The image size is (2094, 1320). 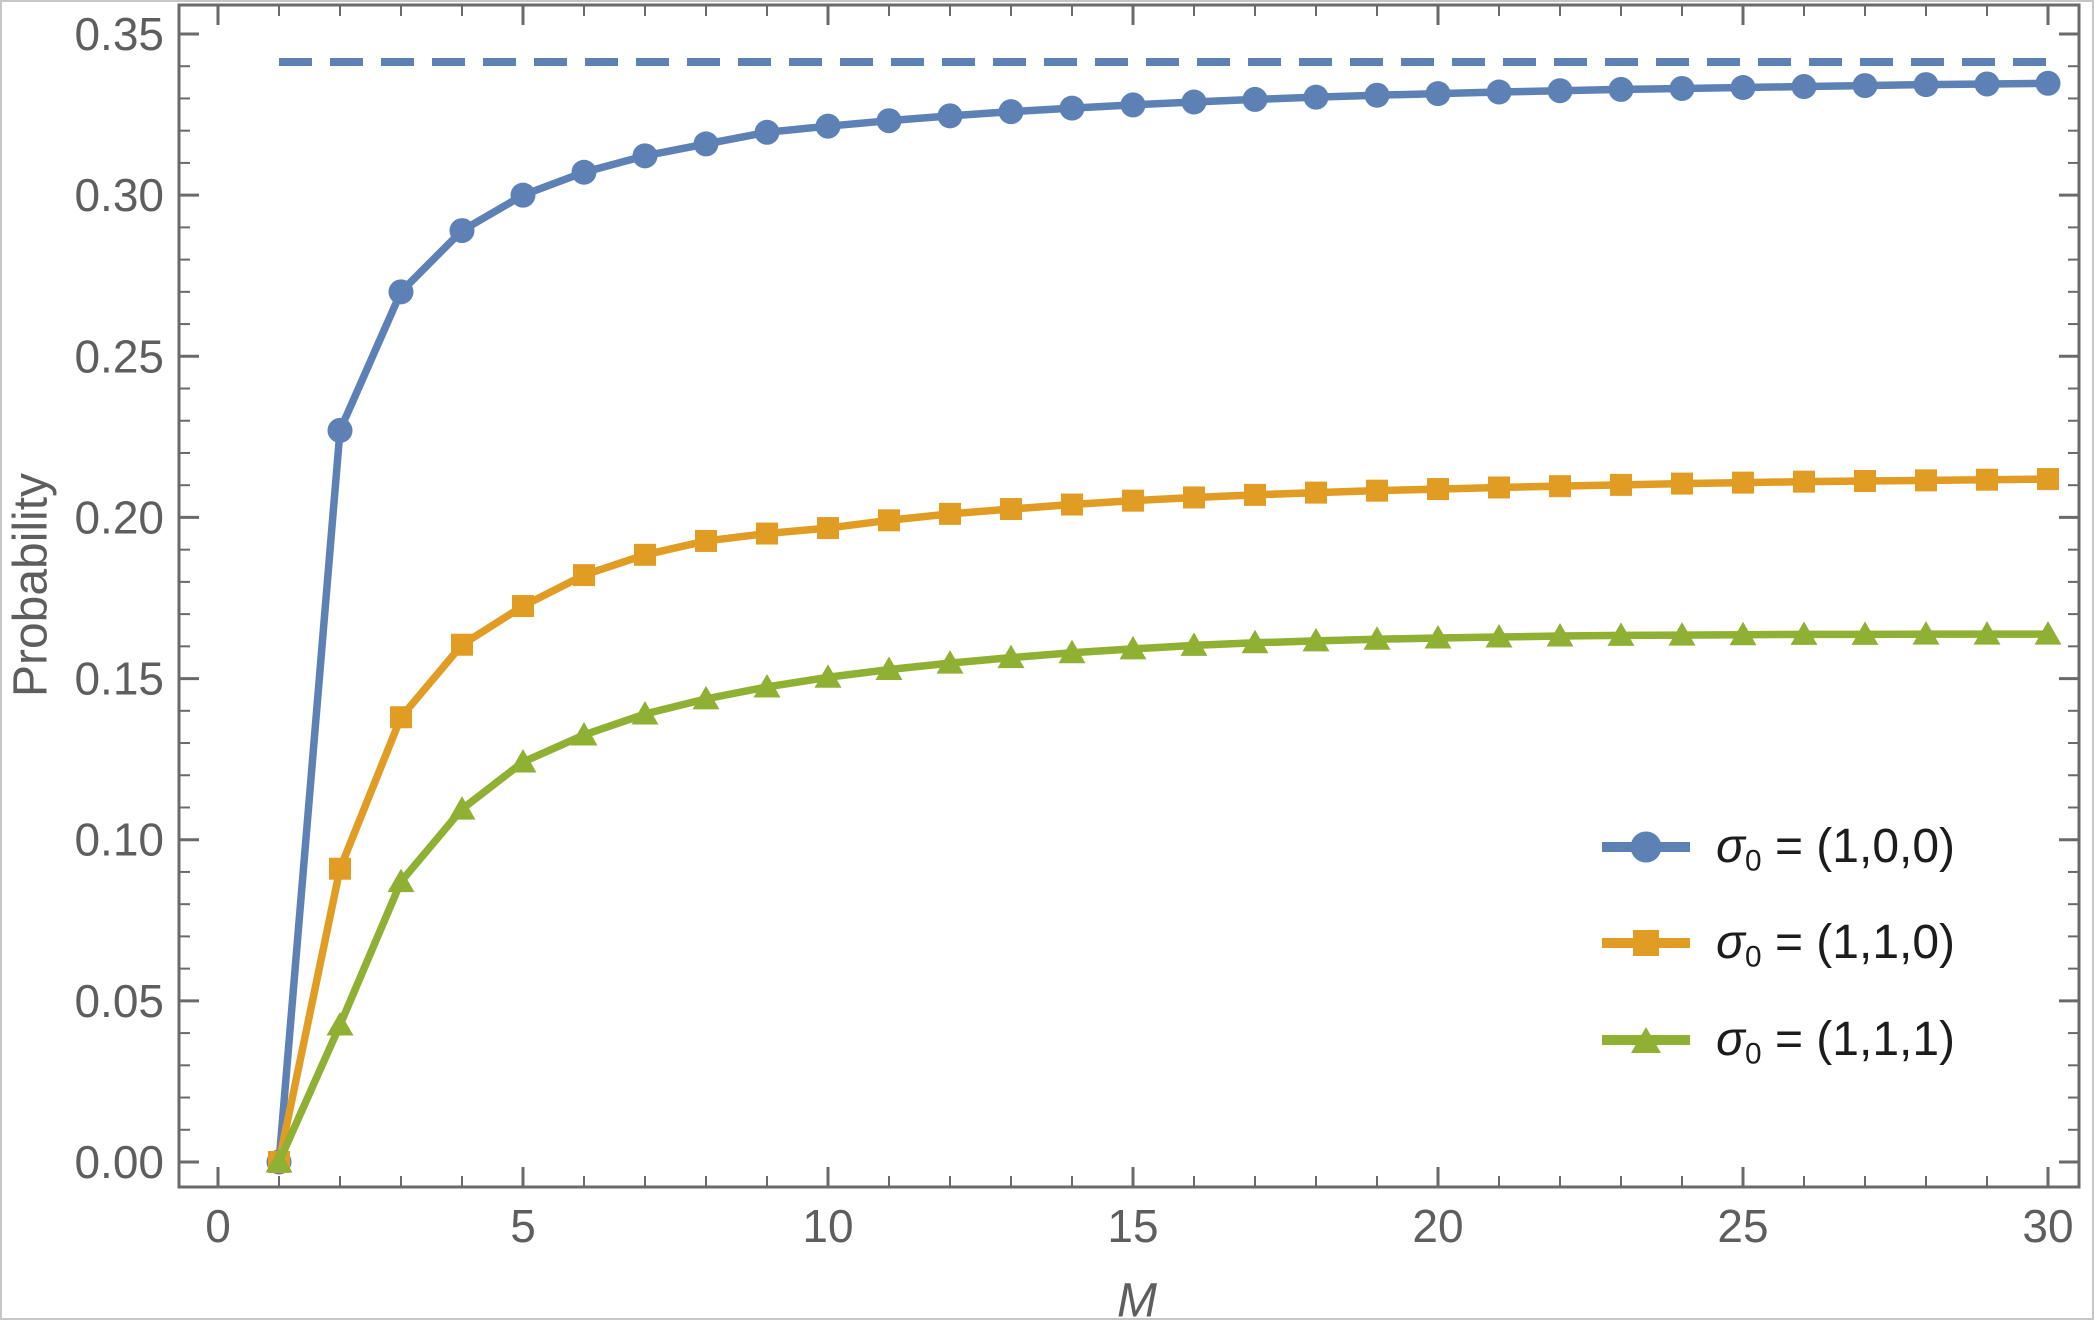 What do you see at coordinates (1865, 942) in the screenshot?
I see `legend-value-text: = (1,1,0)` at bounding box center [1865, 942].